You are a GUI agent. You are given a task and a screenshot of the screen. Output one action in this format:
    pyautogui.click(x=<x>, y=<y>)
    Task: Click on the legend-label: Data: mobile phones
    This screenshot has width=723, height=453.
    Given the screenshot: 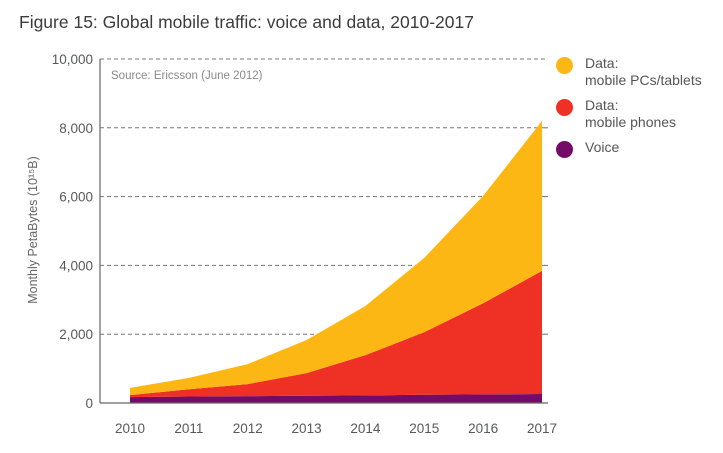 What is the action you would take?
    pyautogui.click(x=631, y=113)
    